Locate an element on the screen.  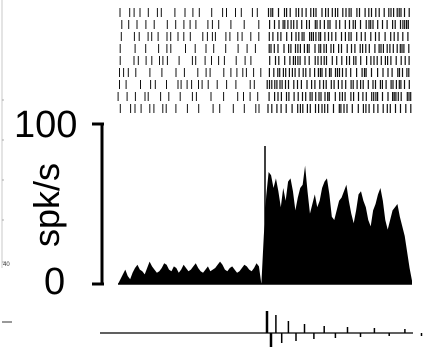
y-tick-label-100: 100 is located at coordinates (46, 125).